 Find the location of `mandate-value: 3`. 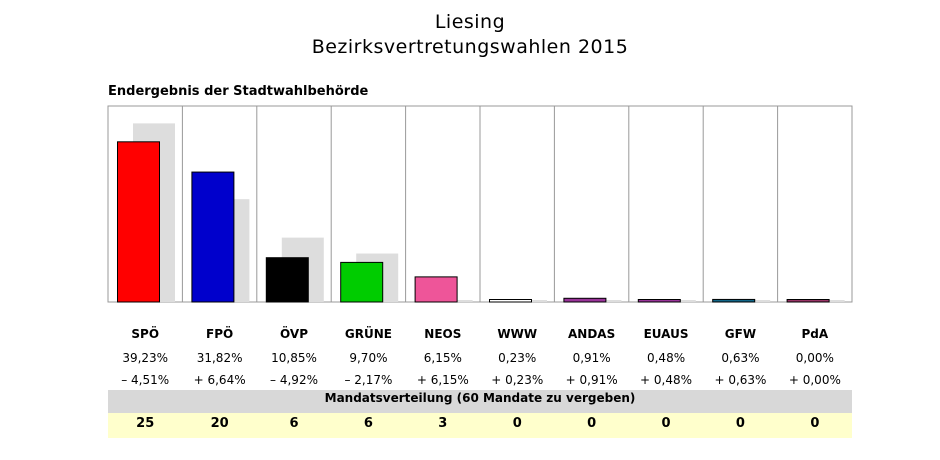

mandate-value: 3 is located at coordinates (443, 423).